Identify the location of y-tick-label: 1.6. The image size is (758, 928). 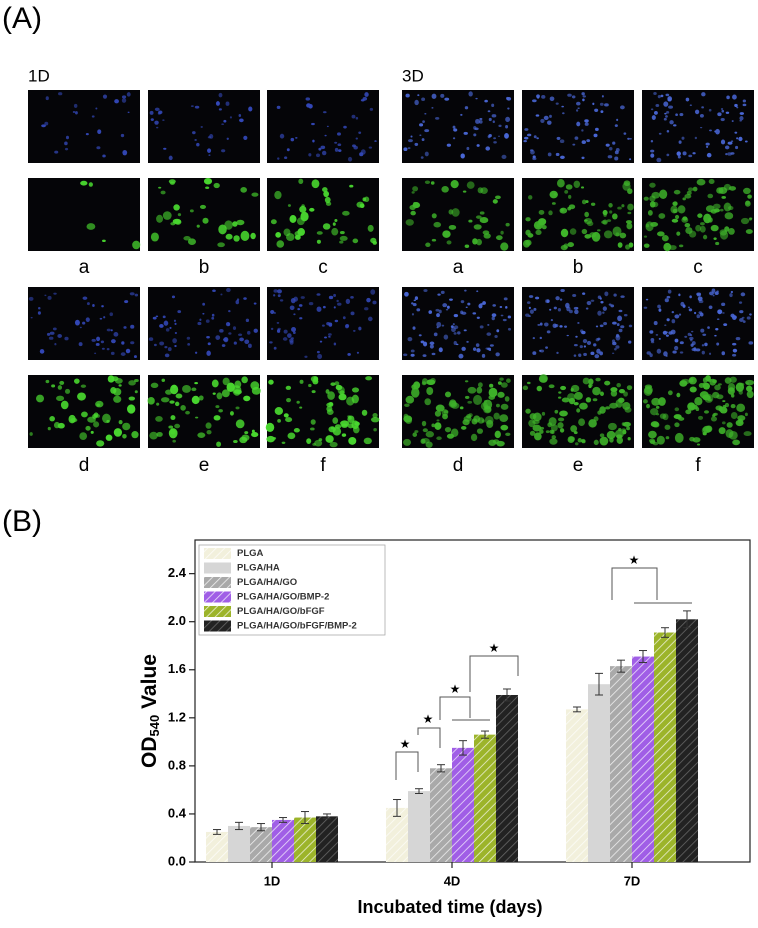
(177, 668).